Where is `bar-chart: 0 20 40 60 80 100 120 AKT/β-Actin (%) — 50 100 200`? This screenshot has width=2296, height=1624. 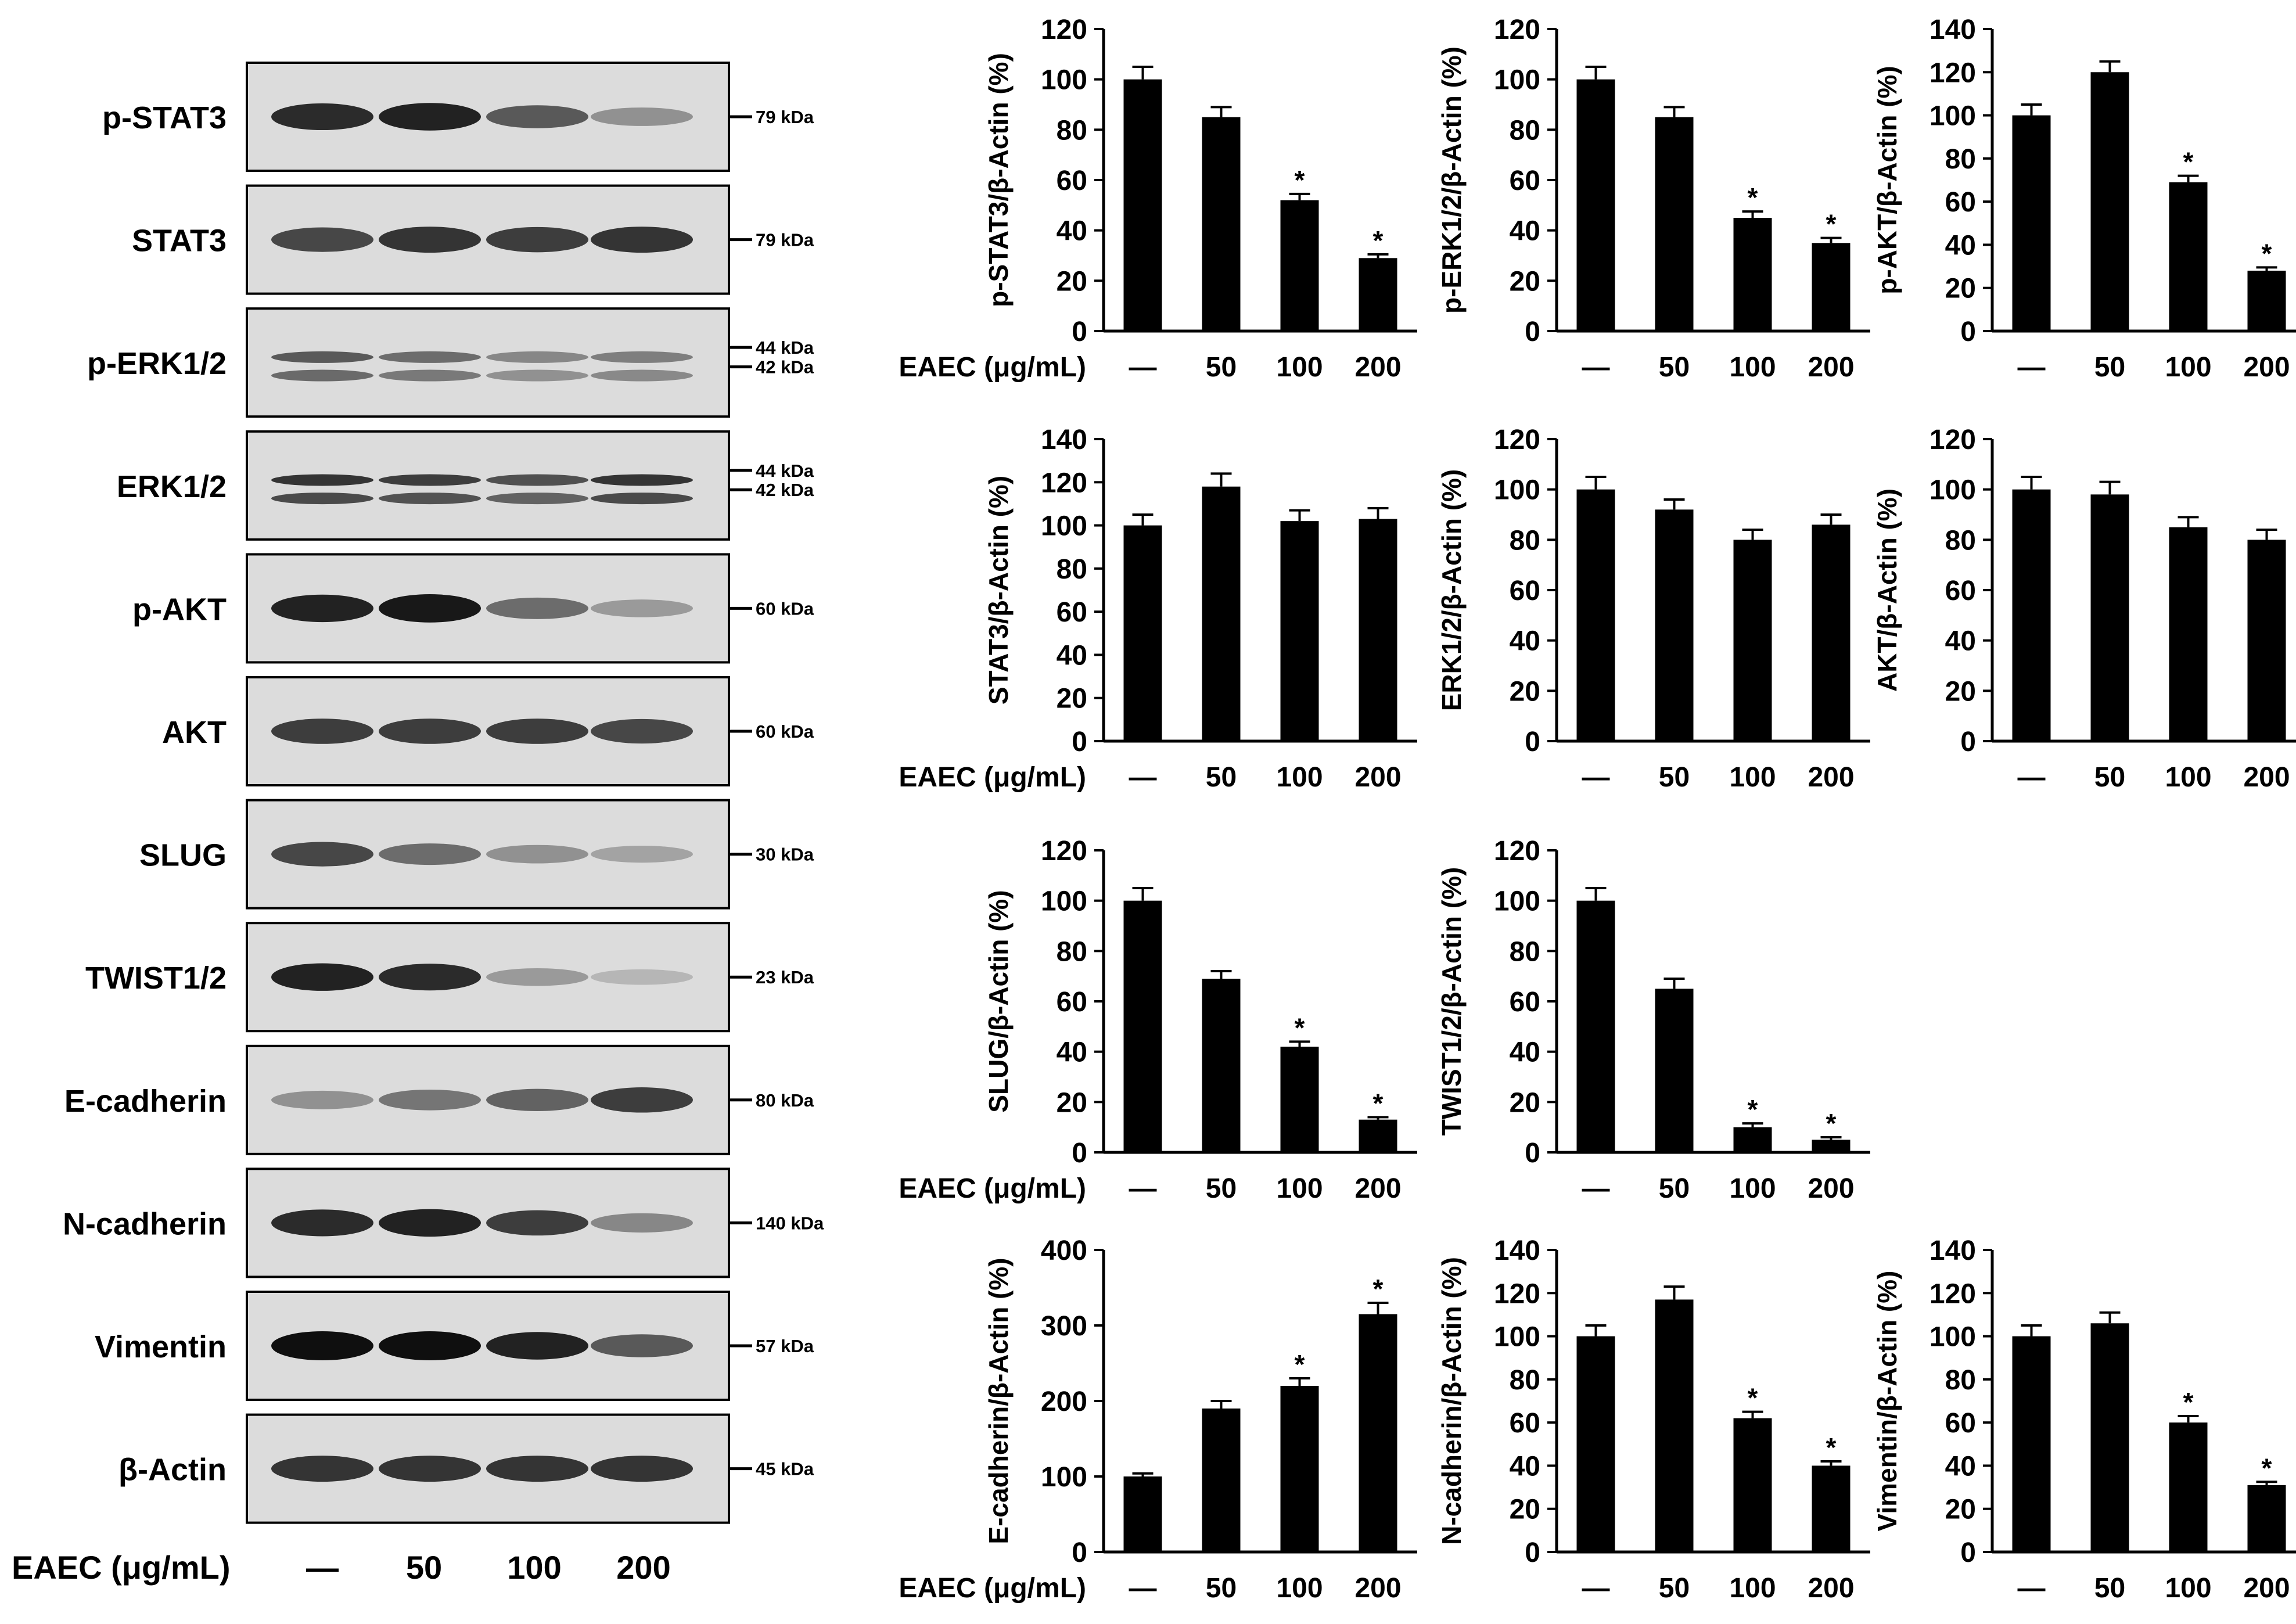
bar-chart: 0 20 40 60 80 100 120 AKT/β-Actin (%) — 50 100 200 is located at coordinates (2084, 609).